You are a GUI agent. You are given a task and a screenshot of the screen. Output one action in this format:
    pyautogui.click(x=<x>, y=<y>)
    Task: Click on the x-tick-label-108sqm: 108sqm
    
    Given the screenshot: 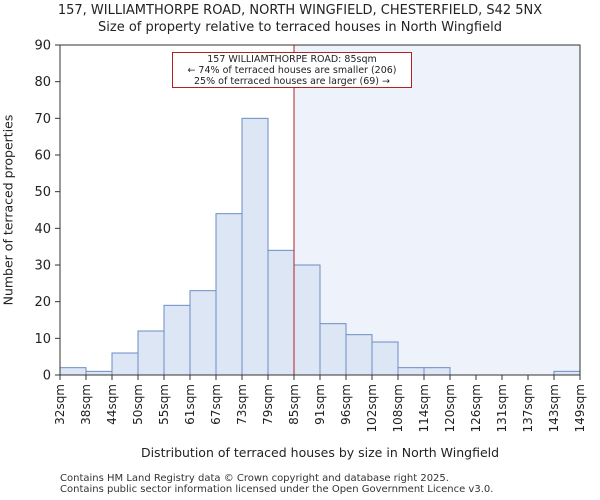 What is the action you would take?
    pyautogui.click(x=398, y=408)
    